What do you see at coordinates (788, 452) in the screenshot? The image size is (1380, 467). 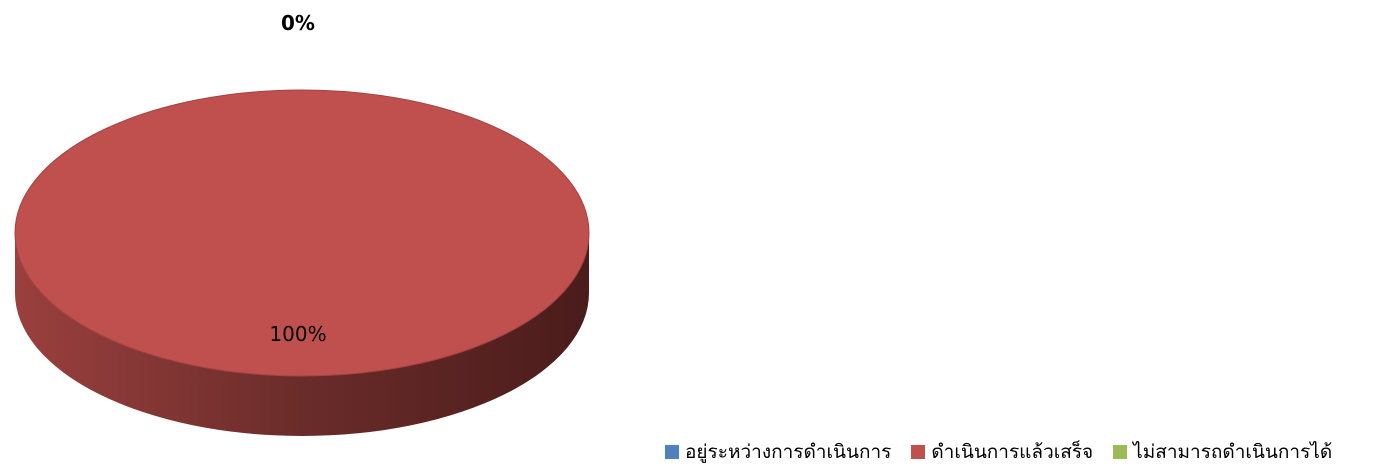 I see `legend-label-in-progress: อยู่ระหว่างการดำเนินการ` at bounding box center [788, 452].